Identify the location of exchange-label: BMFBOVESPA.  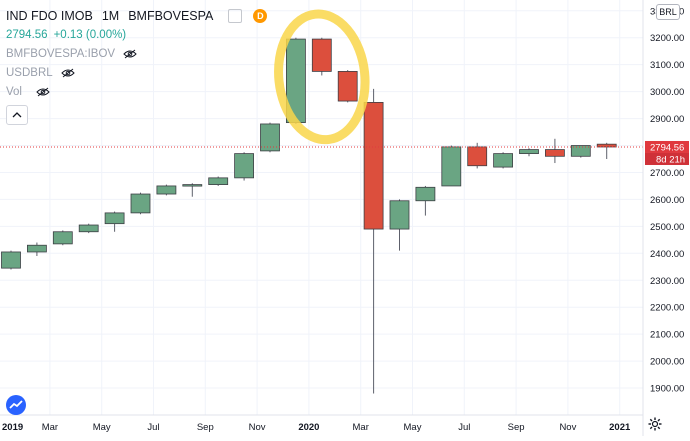
(171, 15).